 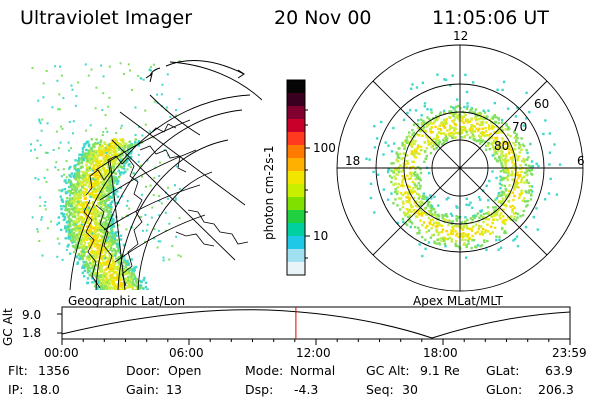 What do you see at coordinates (259, 389) in the screenshot?
I see `dsp-label: Dsp:` at bounding box center [259, 389].